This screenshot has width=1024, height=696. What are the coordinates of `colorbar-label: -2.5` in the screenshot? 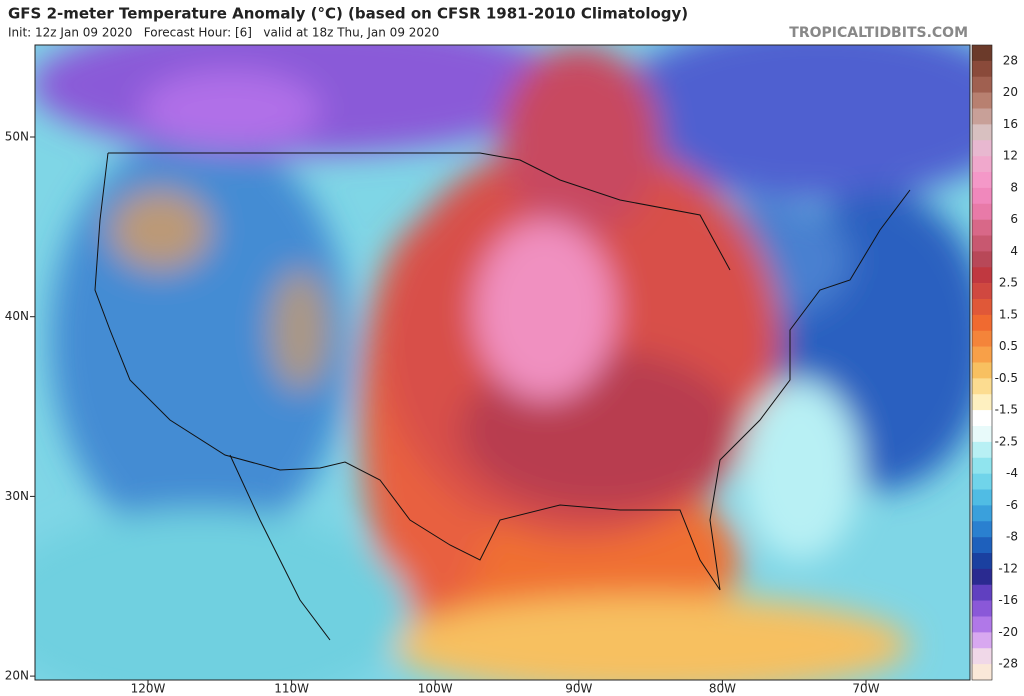 It's located at (1006, 441).